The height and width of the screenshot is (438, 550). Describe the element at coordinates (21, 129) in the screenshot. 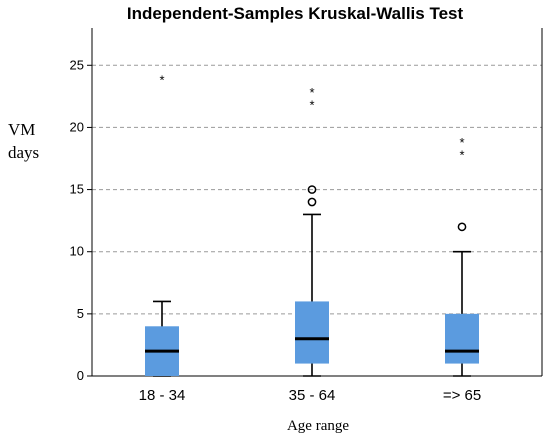

I see `y-axis-label-line-1: VM` at that location.